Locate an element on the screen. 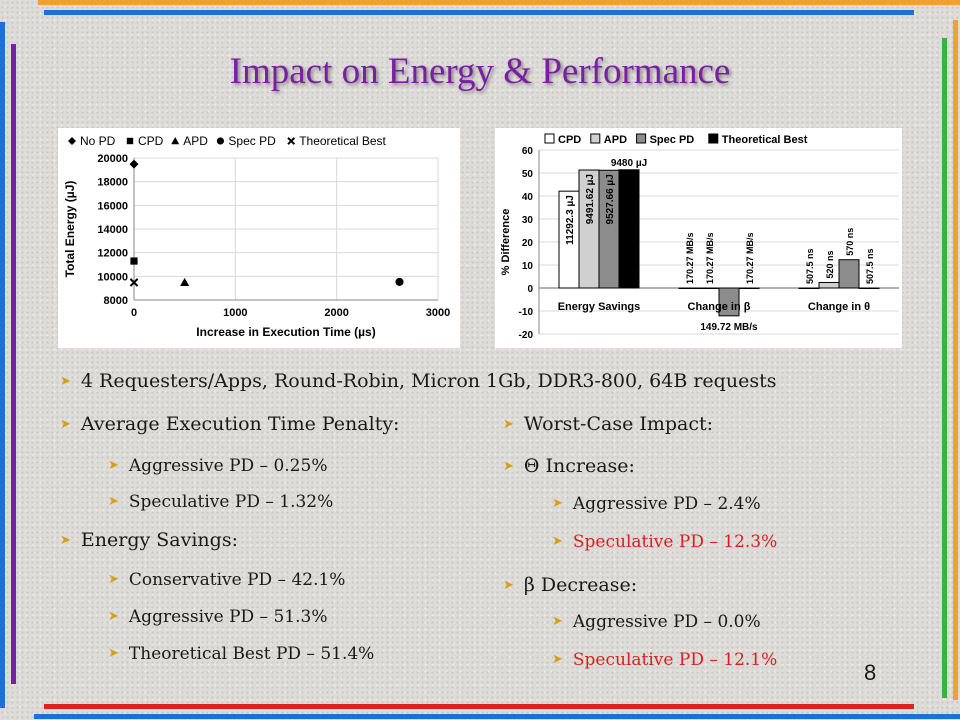 The image size is (960, 720). bullet-energy: ➤ Energy Savings: is located at coordinates (149, 540).